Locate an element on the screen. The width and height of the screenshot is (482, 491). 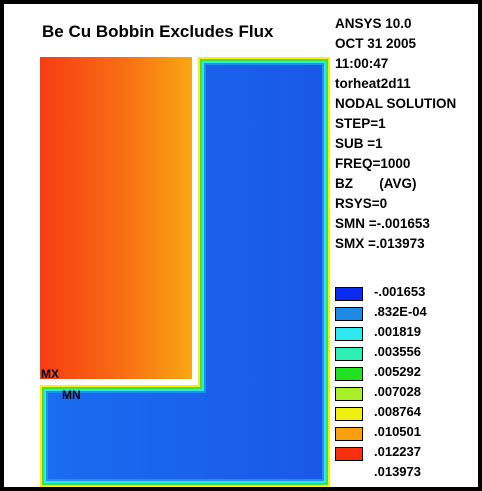
plot-title: Be Cu Bobbin Excludes Flux is located at coordinates (158, 31).